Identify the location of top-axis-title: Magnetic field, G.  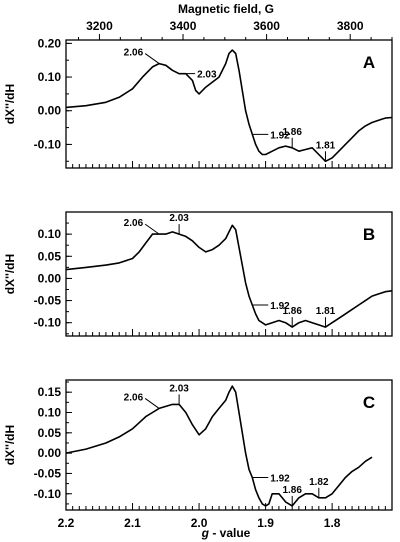
(226, 9).